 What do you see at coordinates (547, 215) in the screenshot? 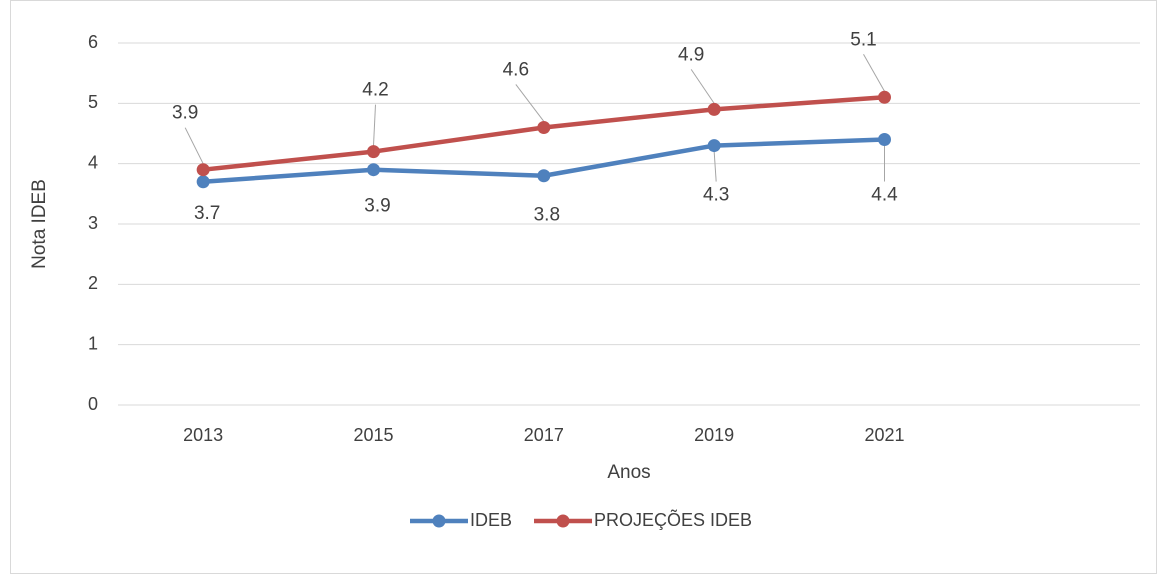
I see `data-label: 3.8` at bounding box center [547, 215].